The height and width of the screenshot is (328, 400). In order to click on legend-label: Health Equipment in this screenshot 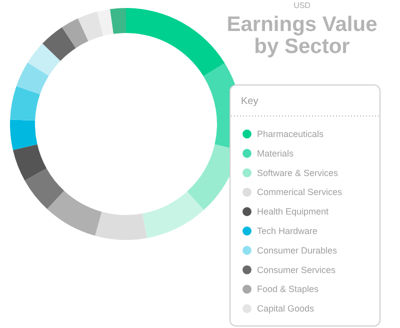, I will do `click(293, 211)`.